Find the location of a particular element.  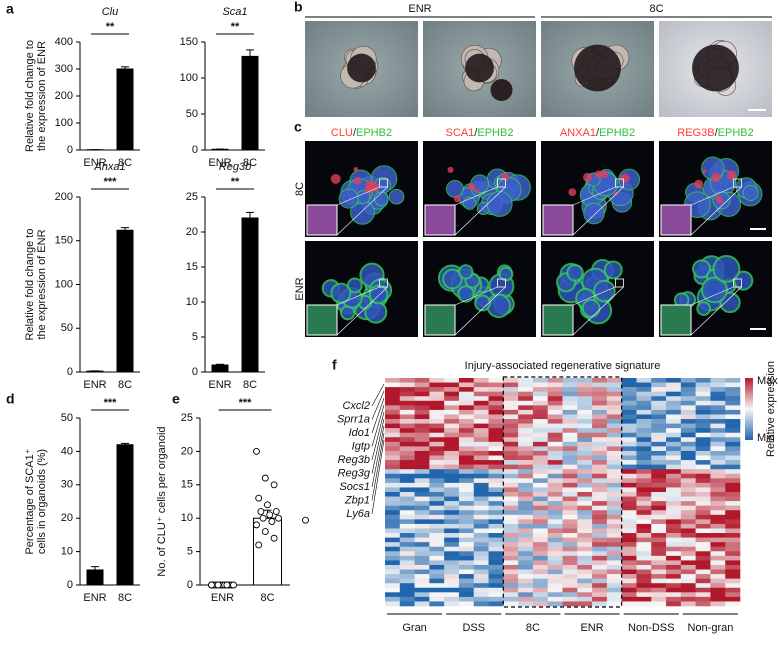

y-tick-label: 100 is located at coordinates (64, 284).